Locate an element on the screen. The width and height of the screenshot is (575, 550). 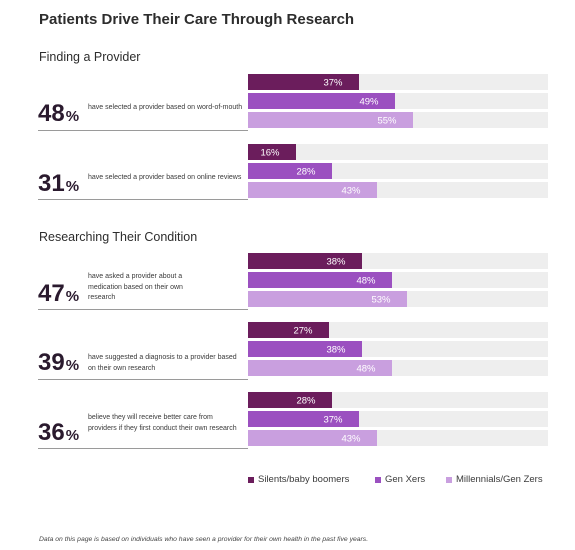
stat-percent-3: 47% is located at coordinates (58, 294).